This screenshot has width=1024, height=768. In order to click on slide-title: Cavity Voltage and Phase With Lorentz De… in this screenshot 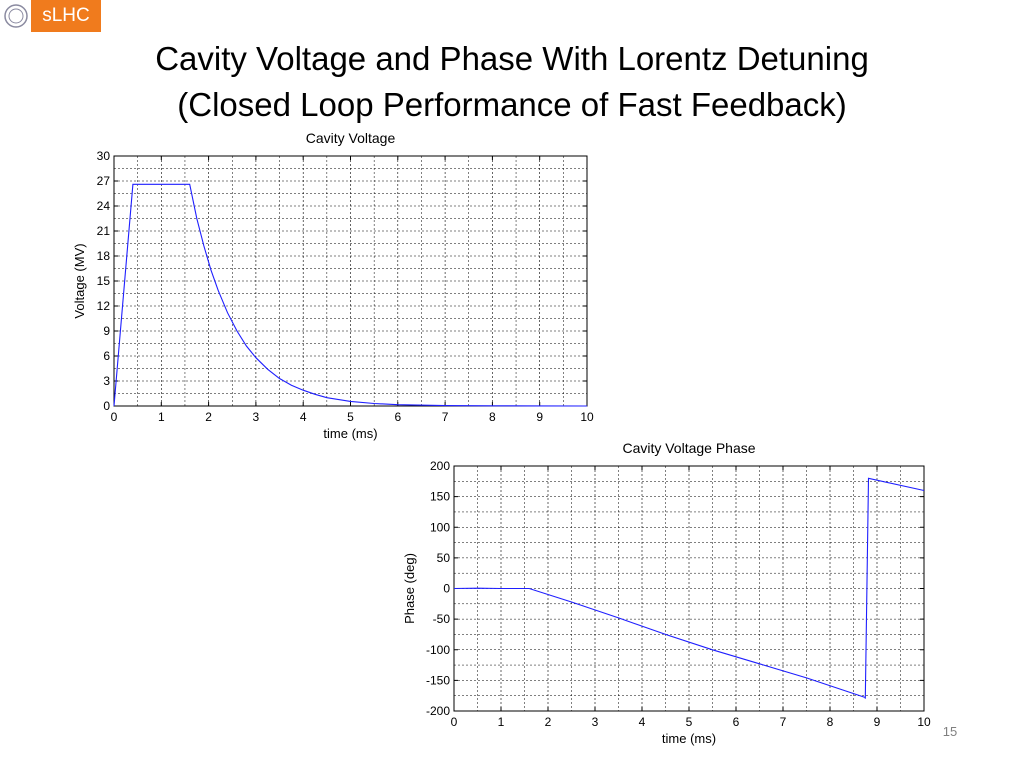, I will do `click(512, 82)`.